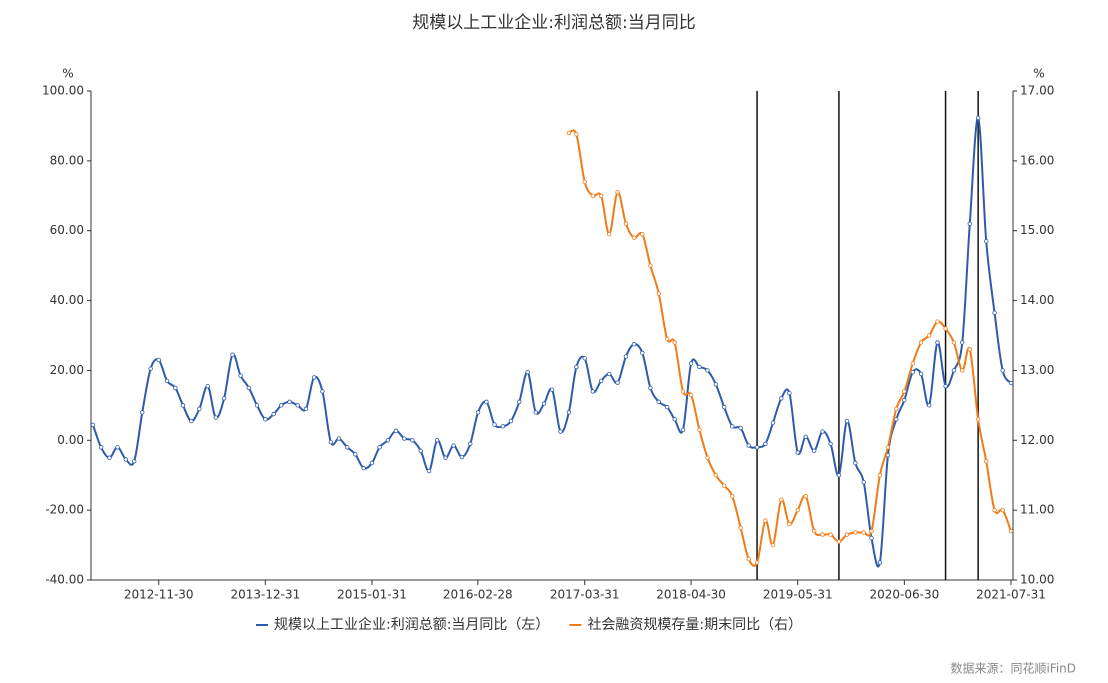  I want to click on y-tick-label: 80.00, so click(67, 160).